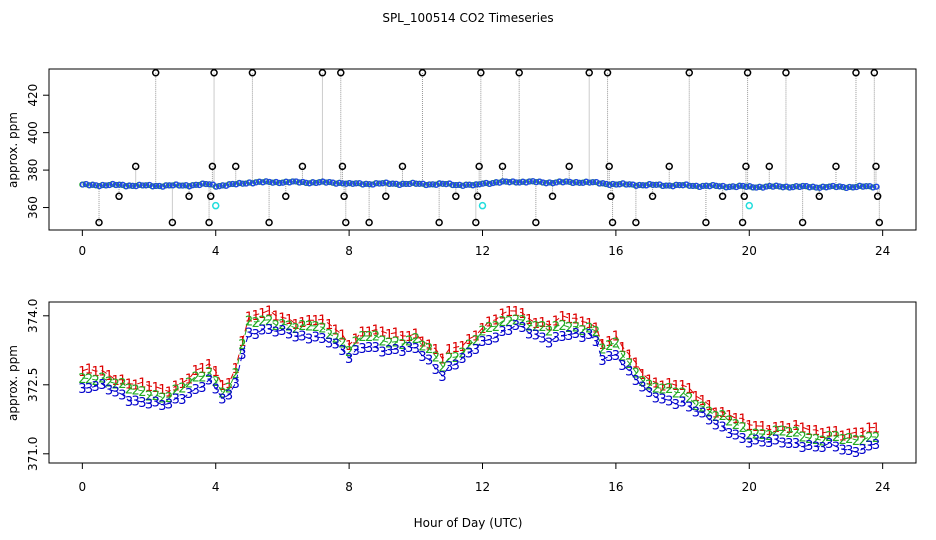  What do you see at coordinates (749, 487) in the screenshot?
I see `bottom-x-tick-label: 20` at bounding box center [749, 487].